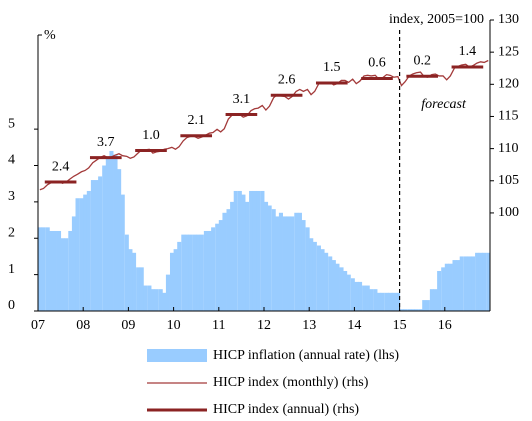  Describe the element at coordinates (445, 325) in the screenshot. I see `x-tick-label: 16` at that location.